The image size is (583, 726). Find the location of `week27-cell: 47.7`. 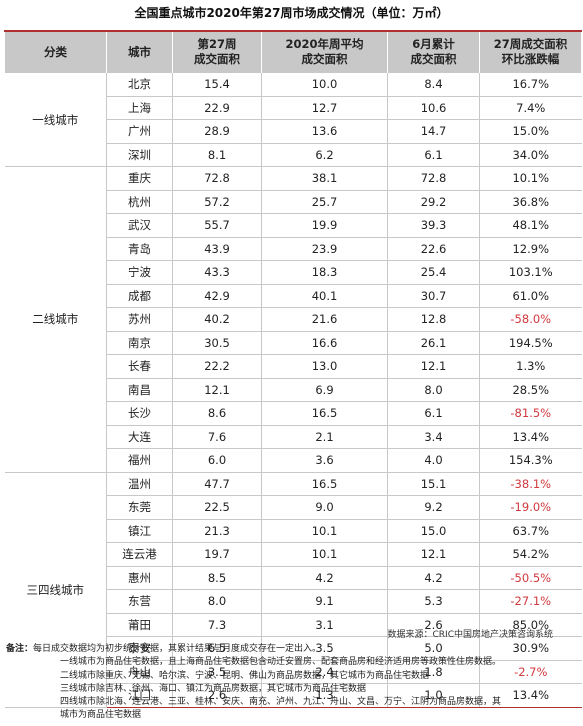

week27-cell: 47.7 is located at coordinates (217, 483).